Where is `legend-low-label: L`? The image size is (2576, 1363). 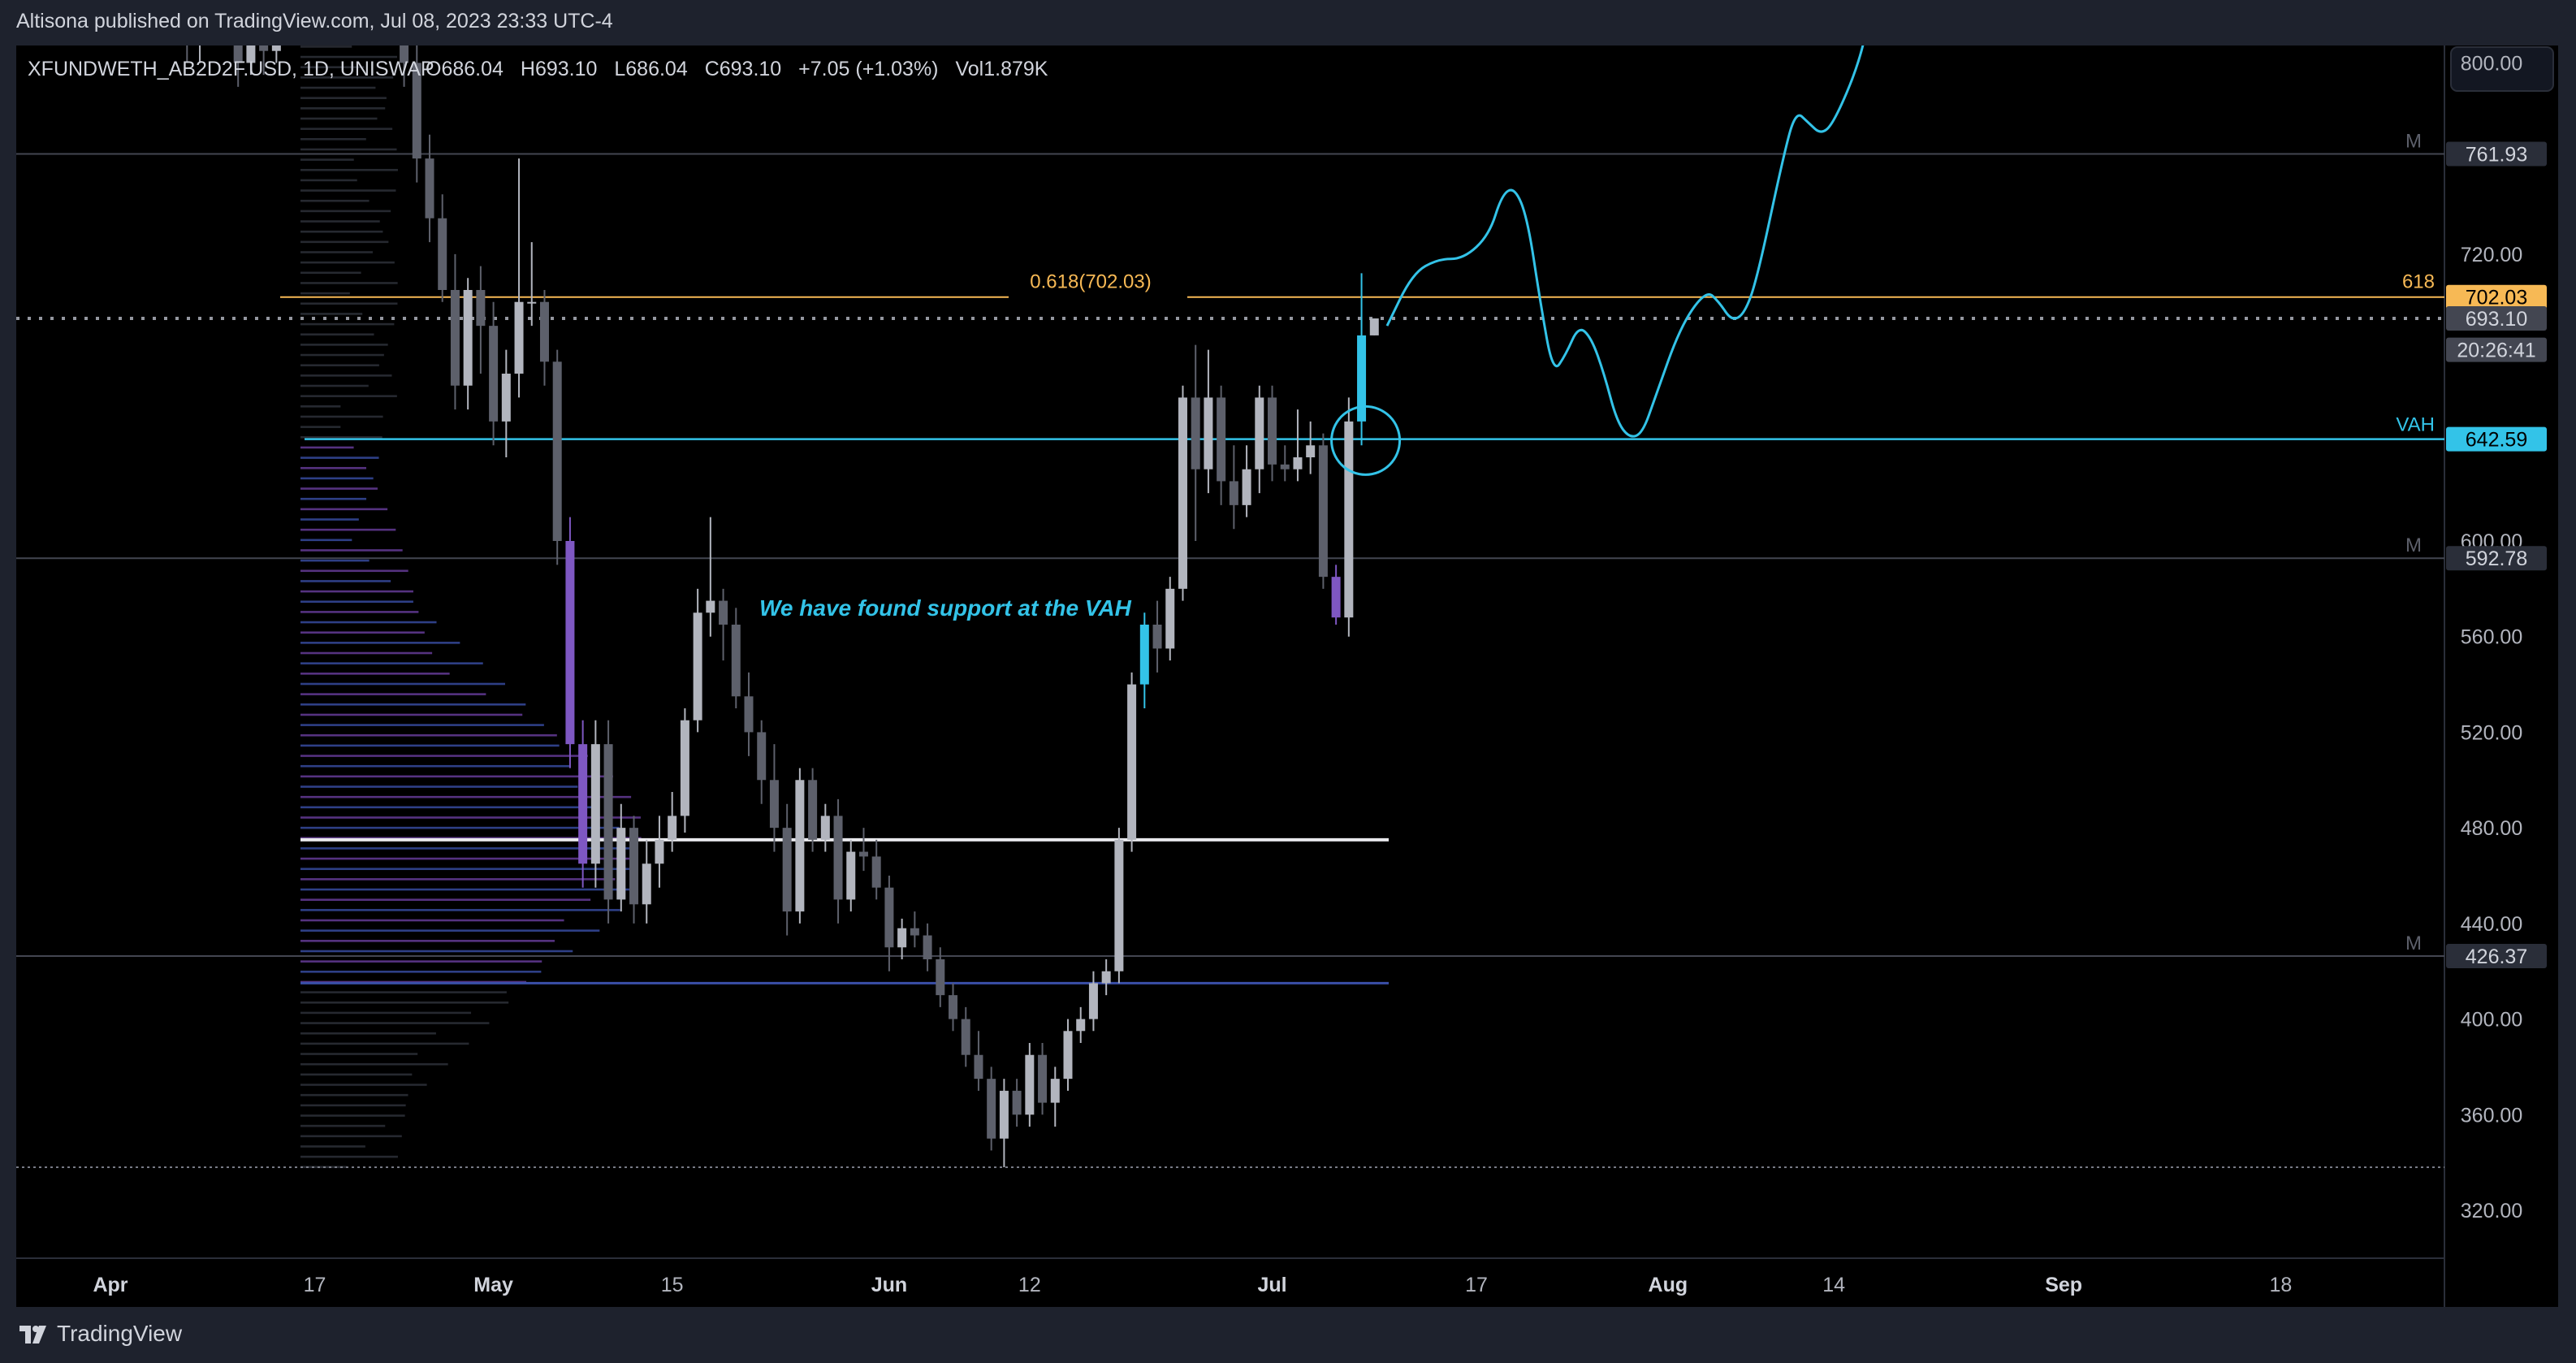 legend-low-label: L is located at coordinates (620, 69).